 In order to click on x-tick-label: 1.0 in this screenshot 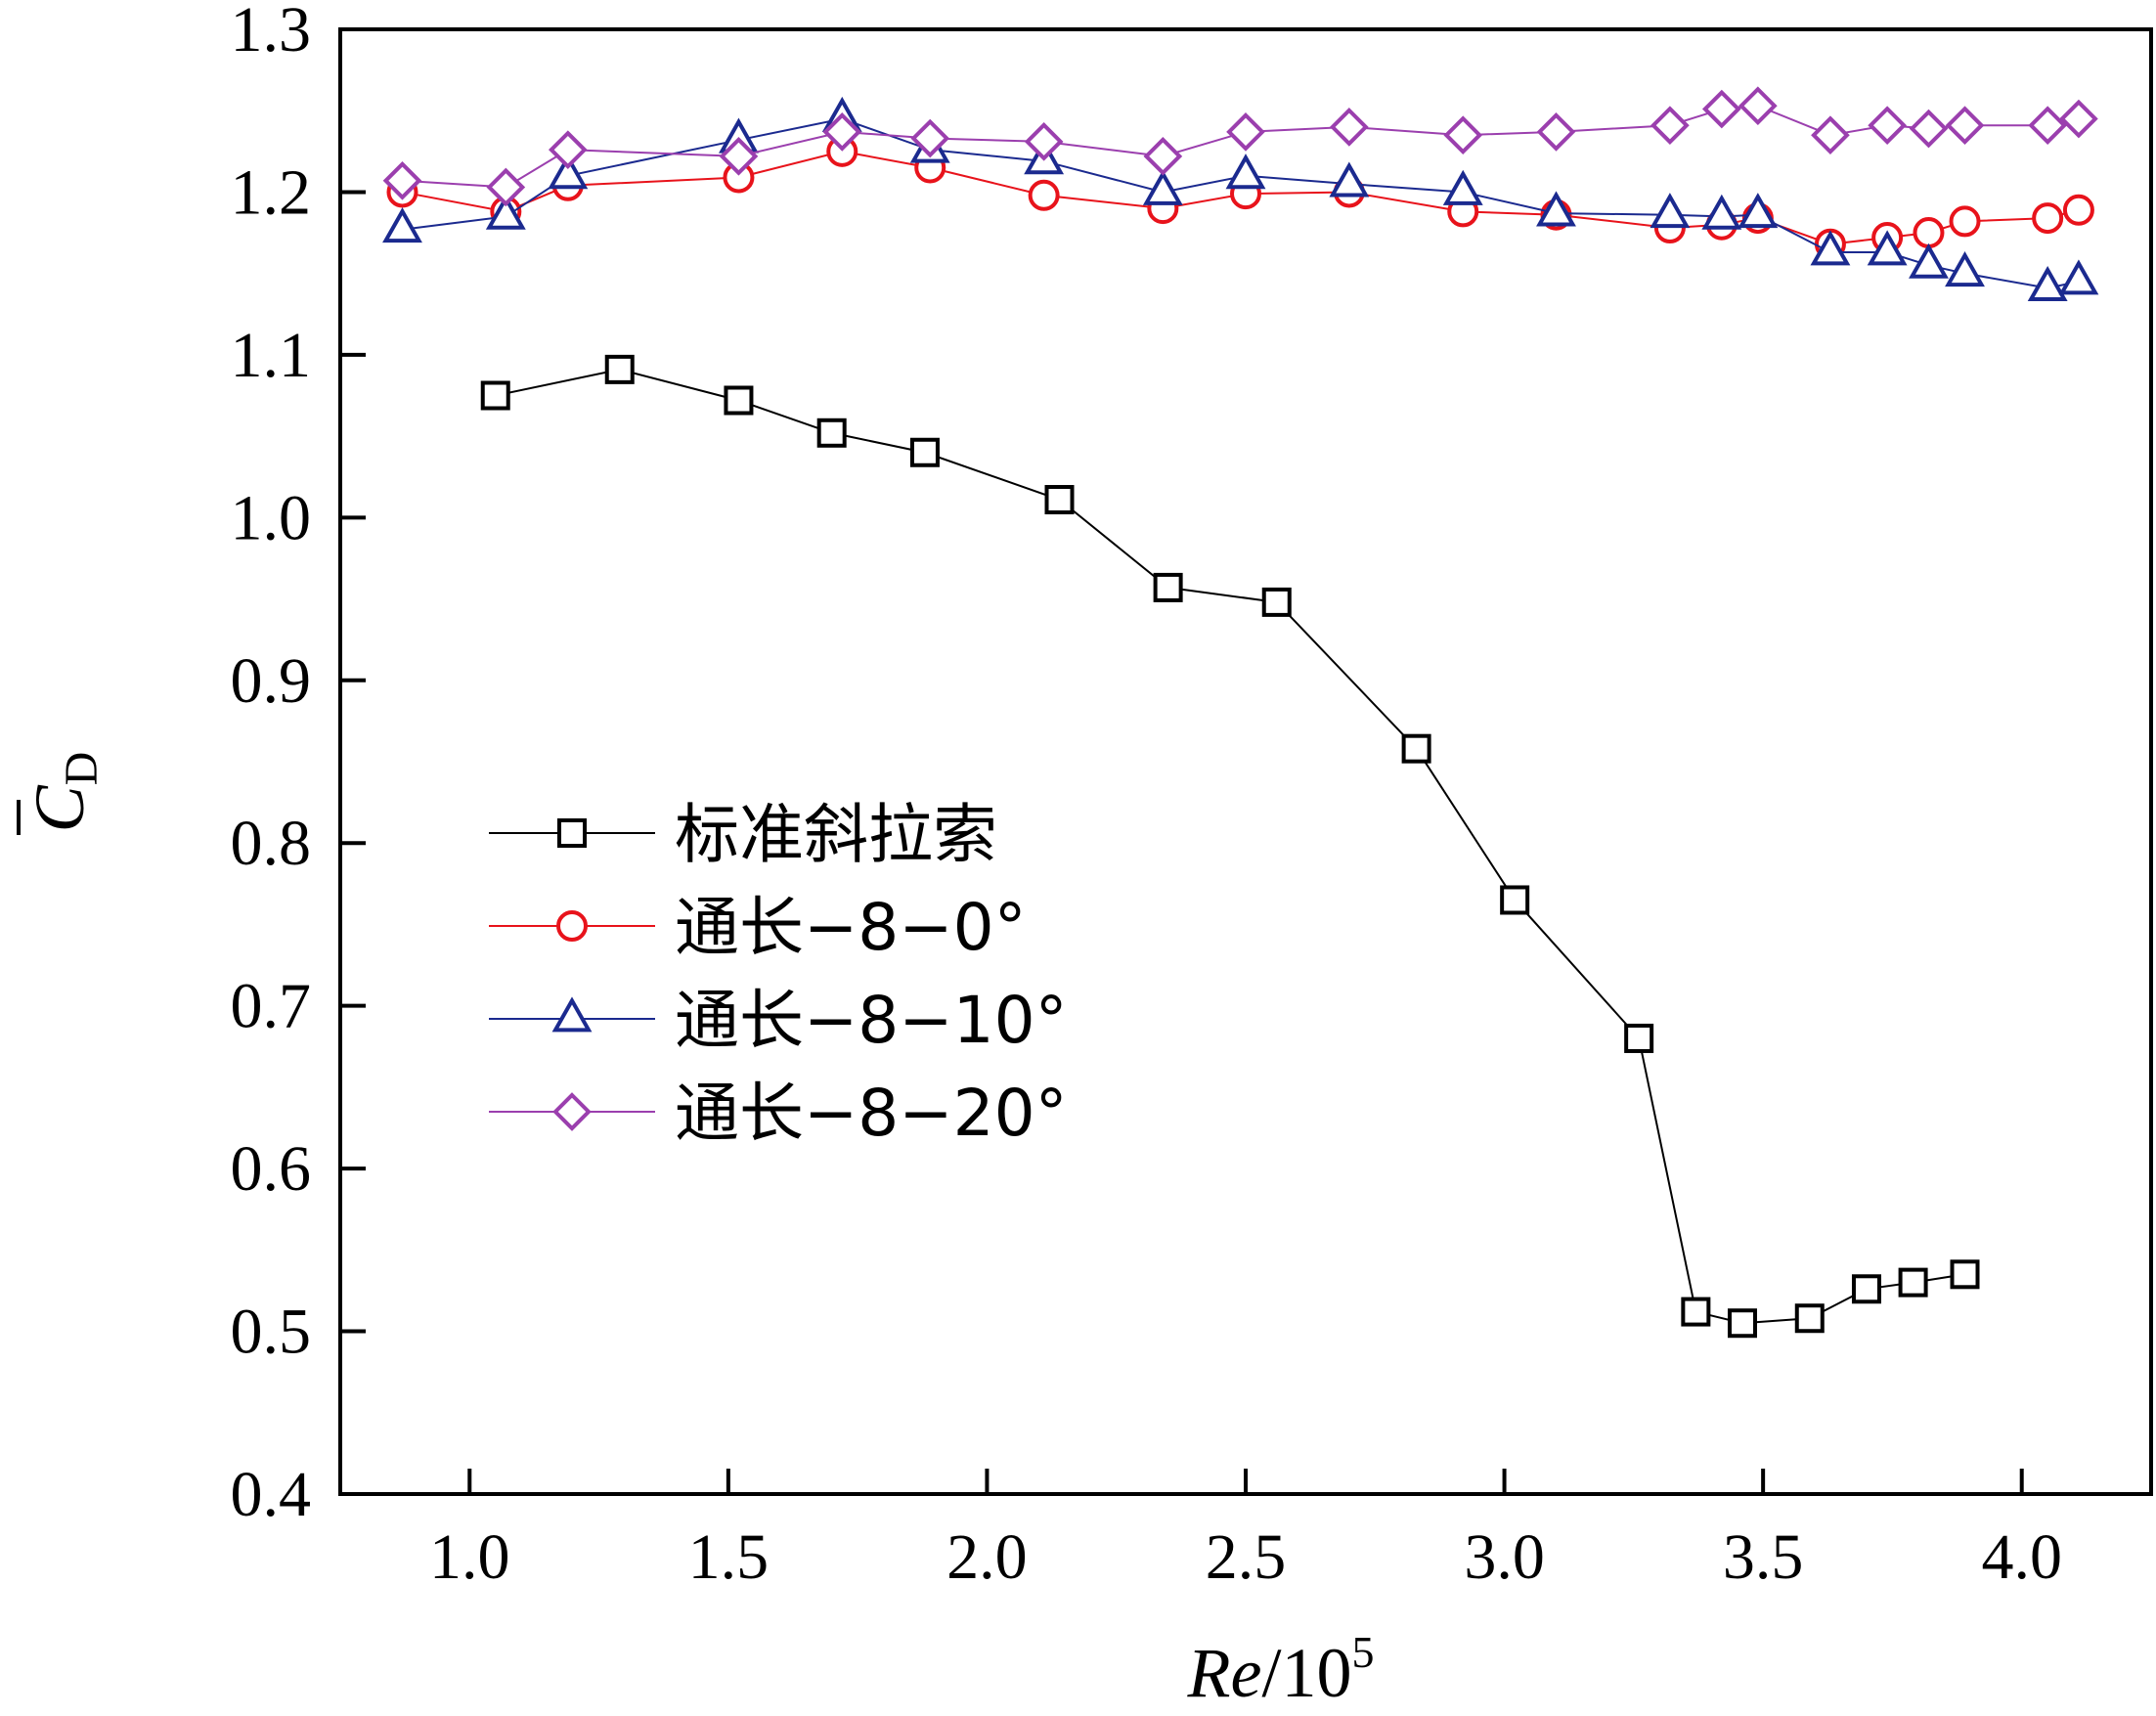, I will do `click(469, 1557)`.